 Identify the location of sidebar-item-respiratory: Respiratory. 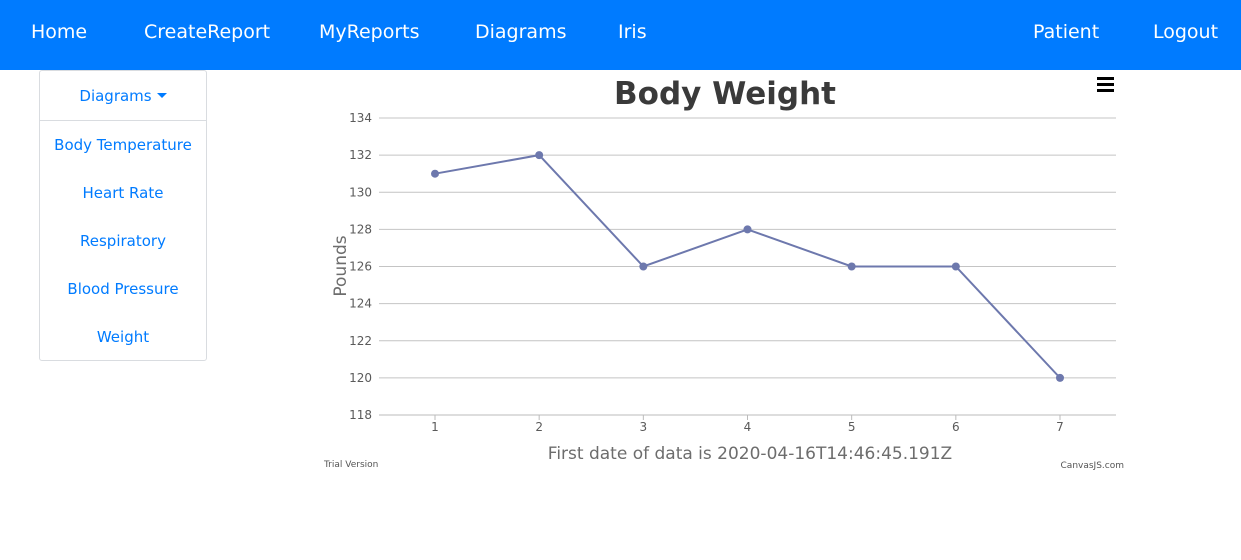
(123, 241).